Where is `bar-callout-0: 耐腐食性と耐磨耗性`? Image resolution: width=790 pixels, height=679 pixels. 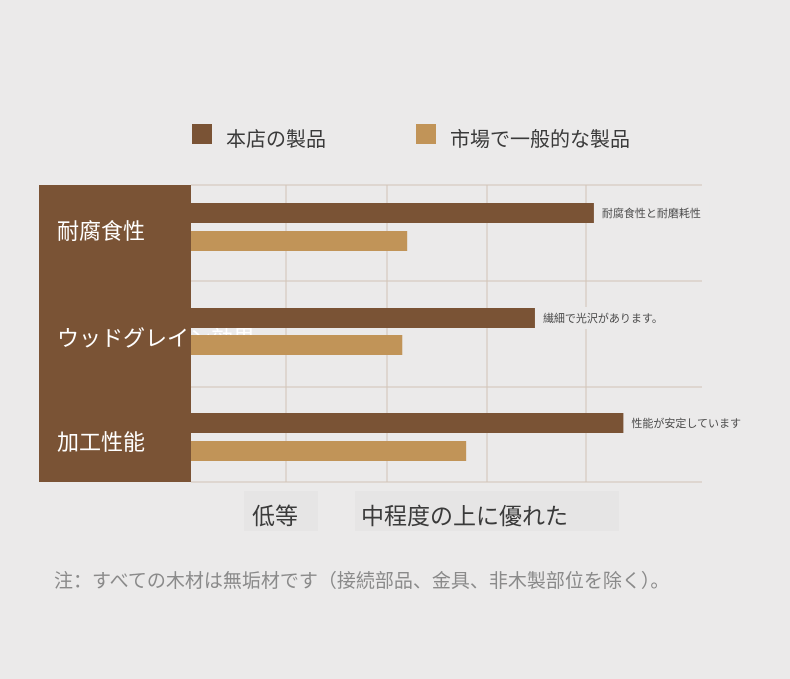 bar-callout-0: 耐腐食性と耐磨耗性 is located at coordinates (651, 213).